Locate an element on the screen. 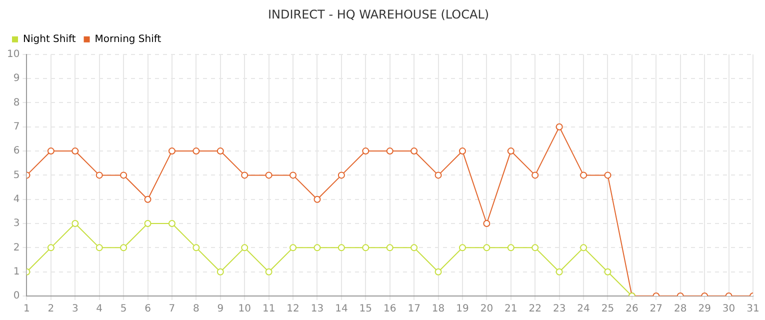 This screenshot has height=320, width=765. legend-label: Morning Shift is located at coordinates (128, 39).